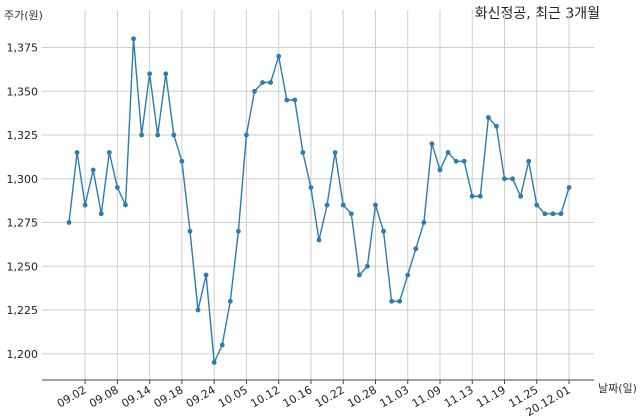 The width and height of the screenshot is (640, 419). What do you see at coordinates (491, 396) in the screenshot?
I see `x-tick-label: 11.19` at bounding box center [491, 396].